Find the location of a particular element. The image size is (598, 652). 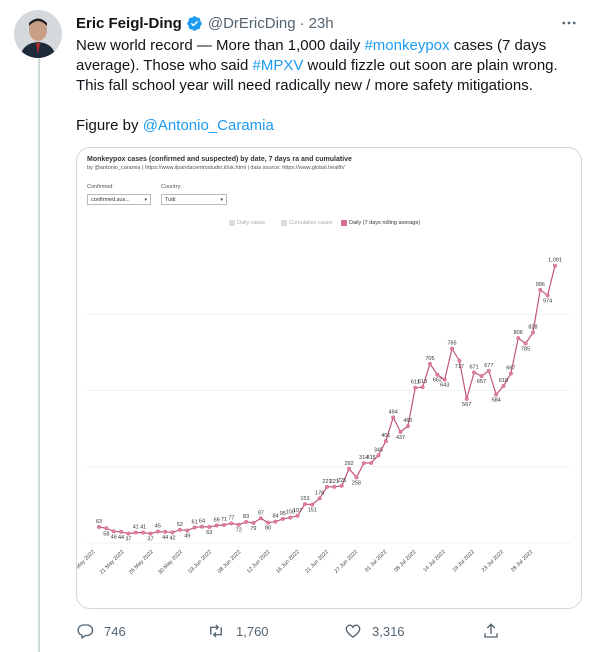

data-label: 613 is located at coordinates (422, 382).